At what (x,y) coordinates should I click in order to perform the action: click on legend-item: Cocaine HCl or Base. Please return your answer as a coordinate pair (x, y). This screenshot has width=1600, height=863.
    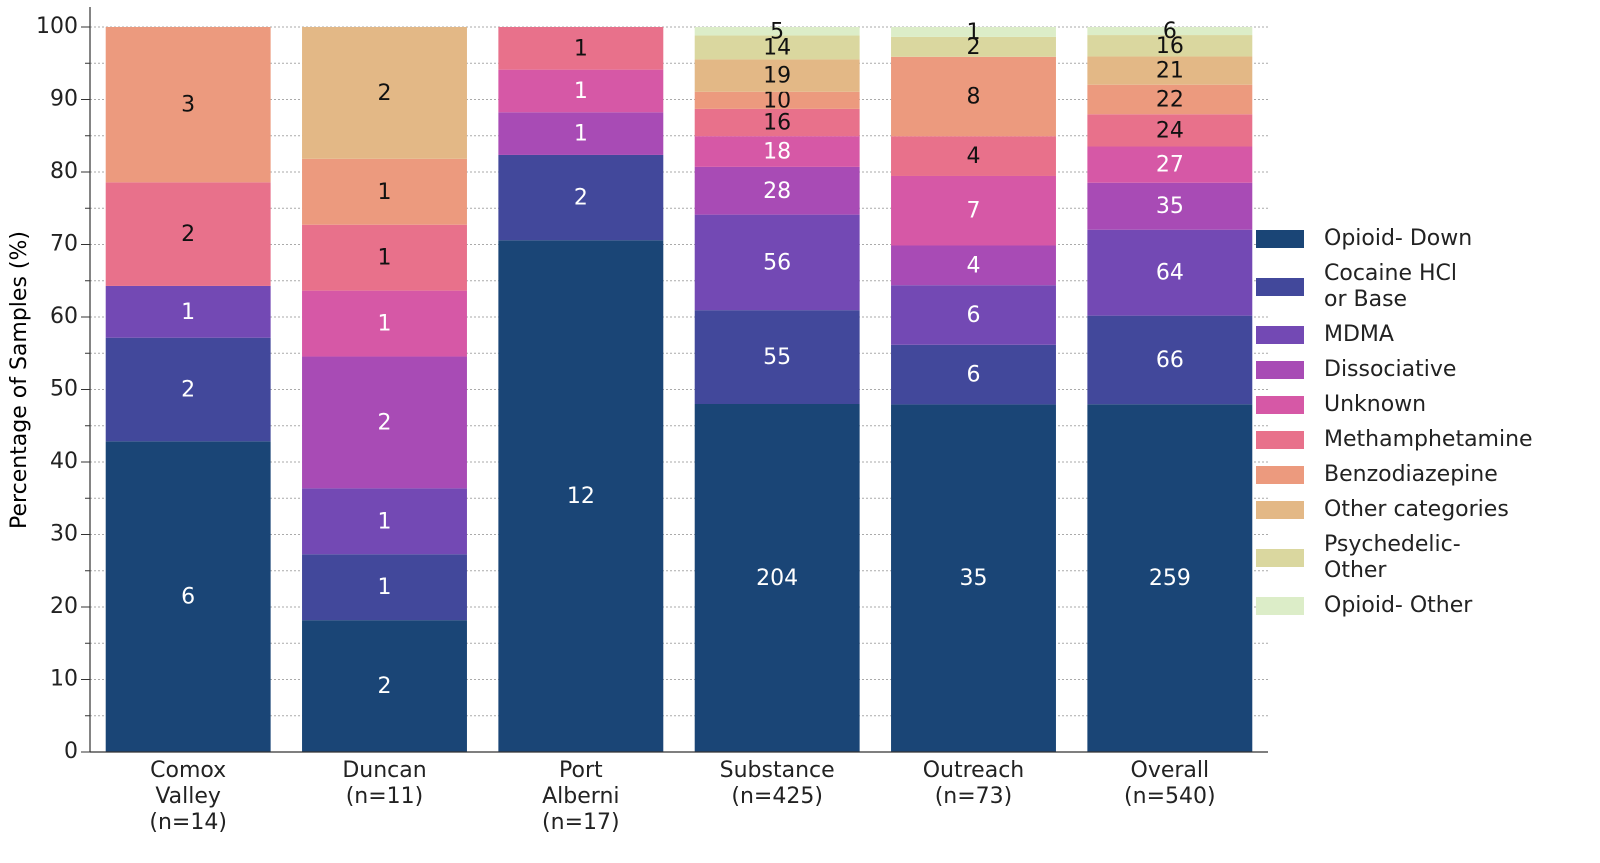
    Looking at the image, I should click on (1394, 287).